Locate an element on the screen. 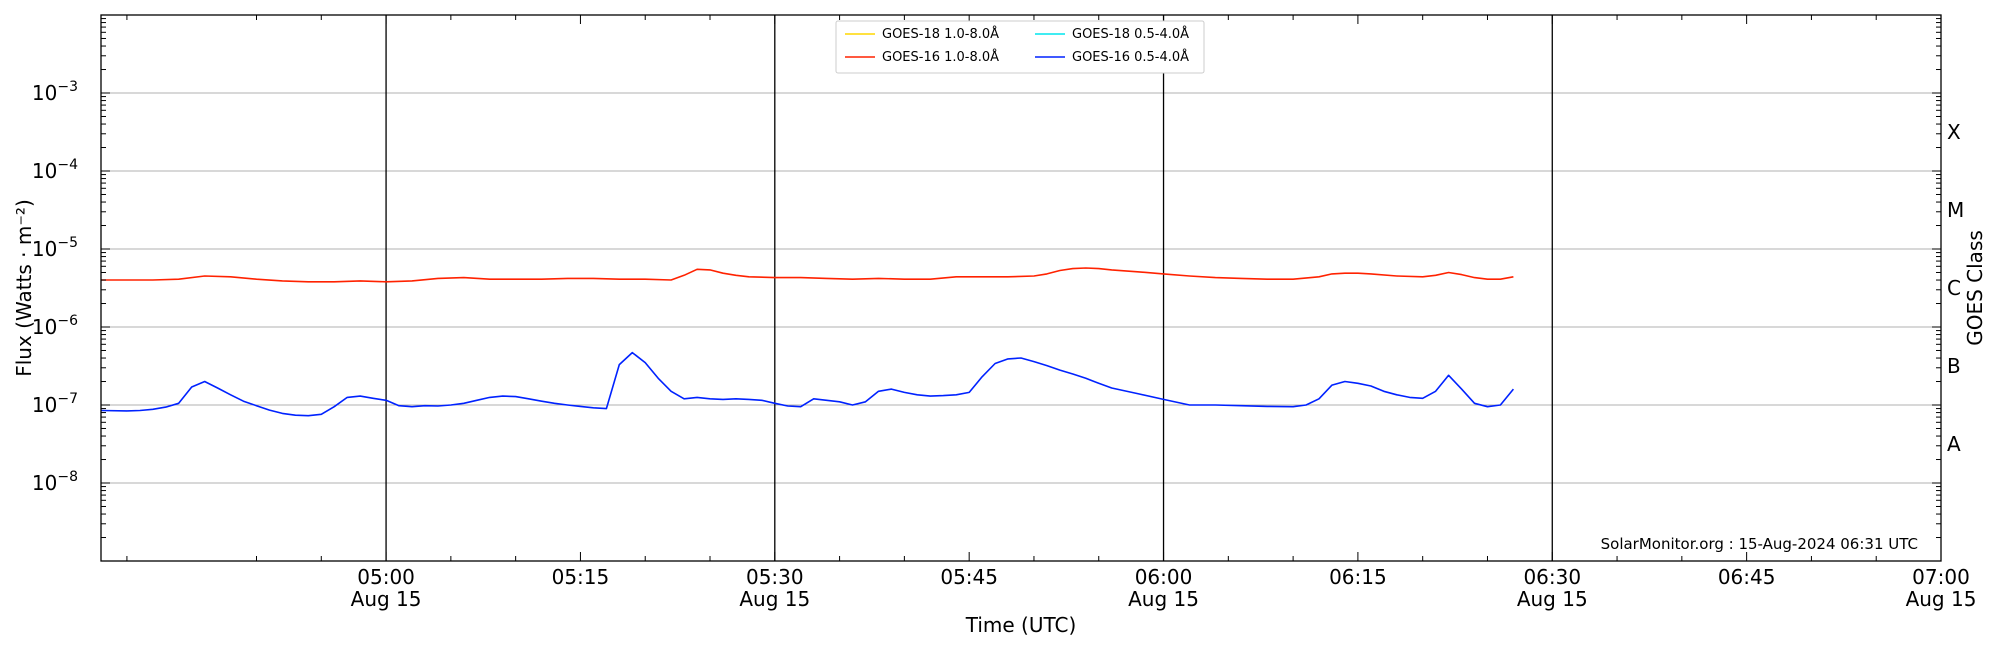  goes-class-label: A is located at coordinates (1954, 444).